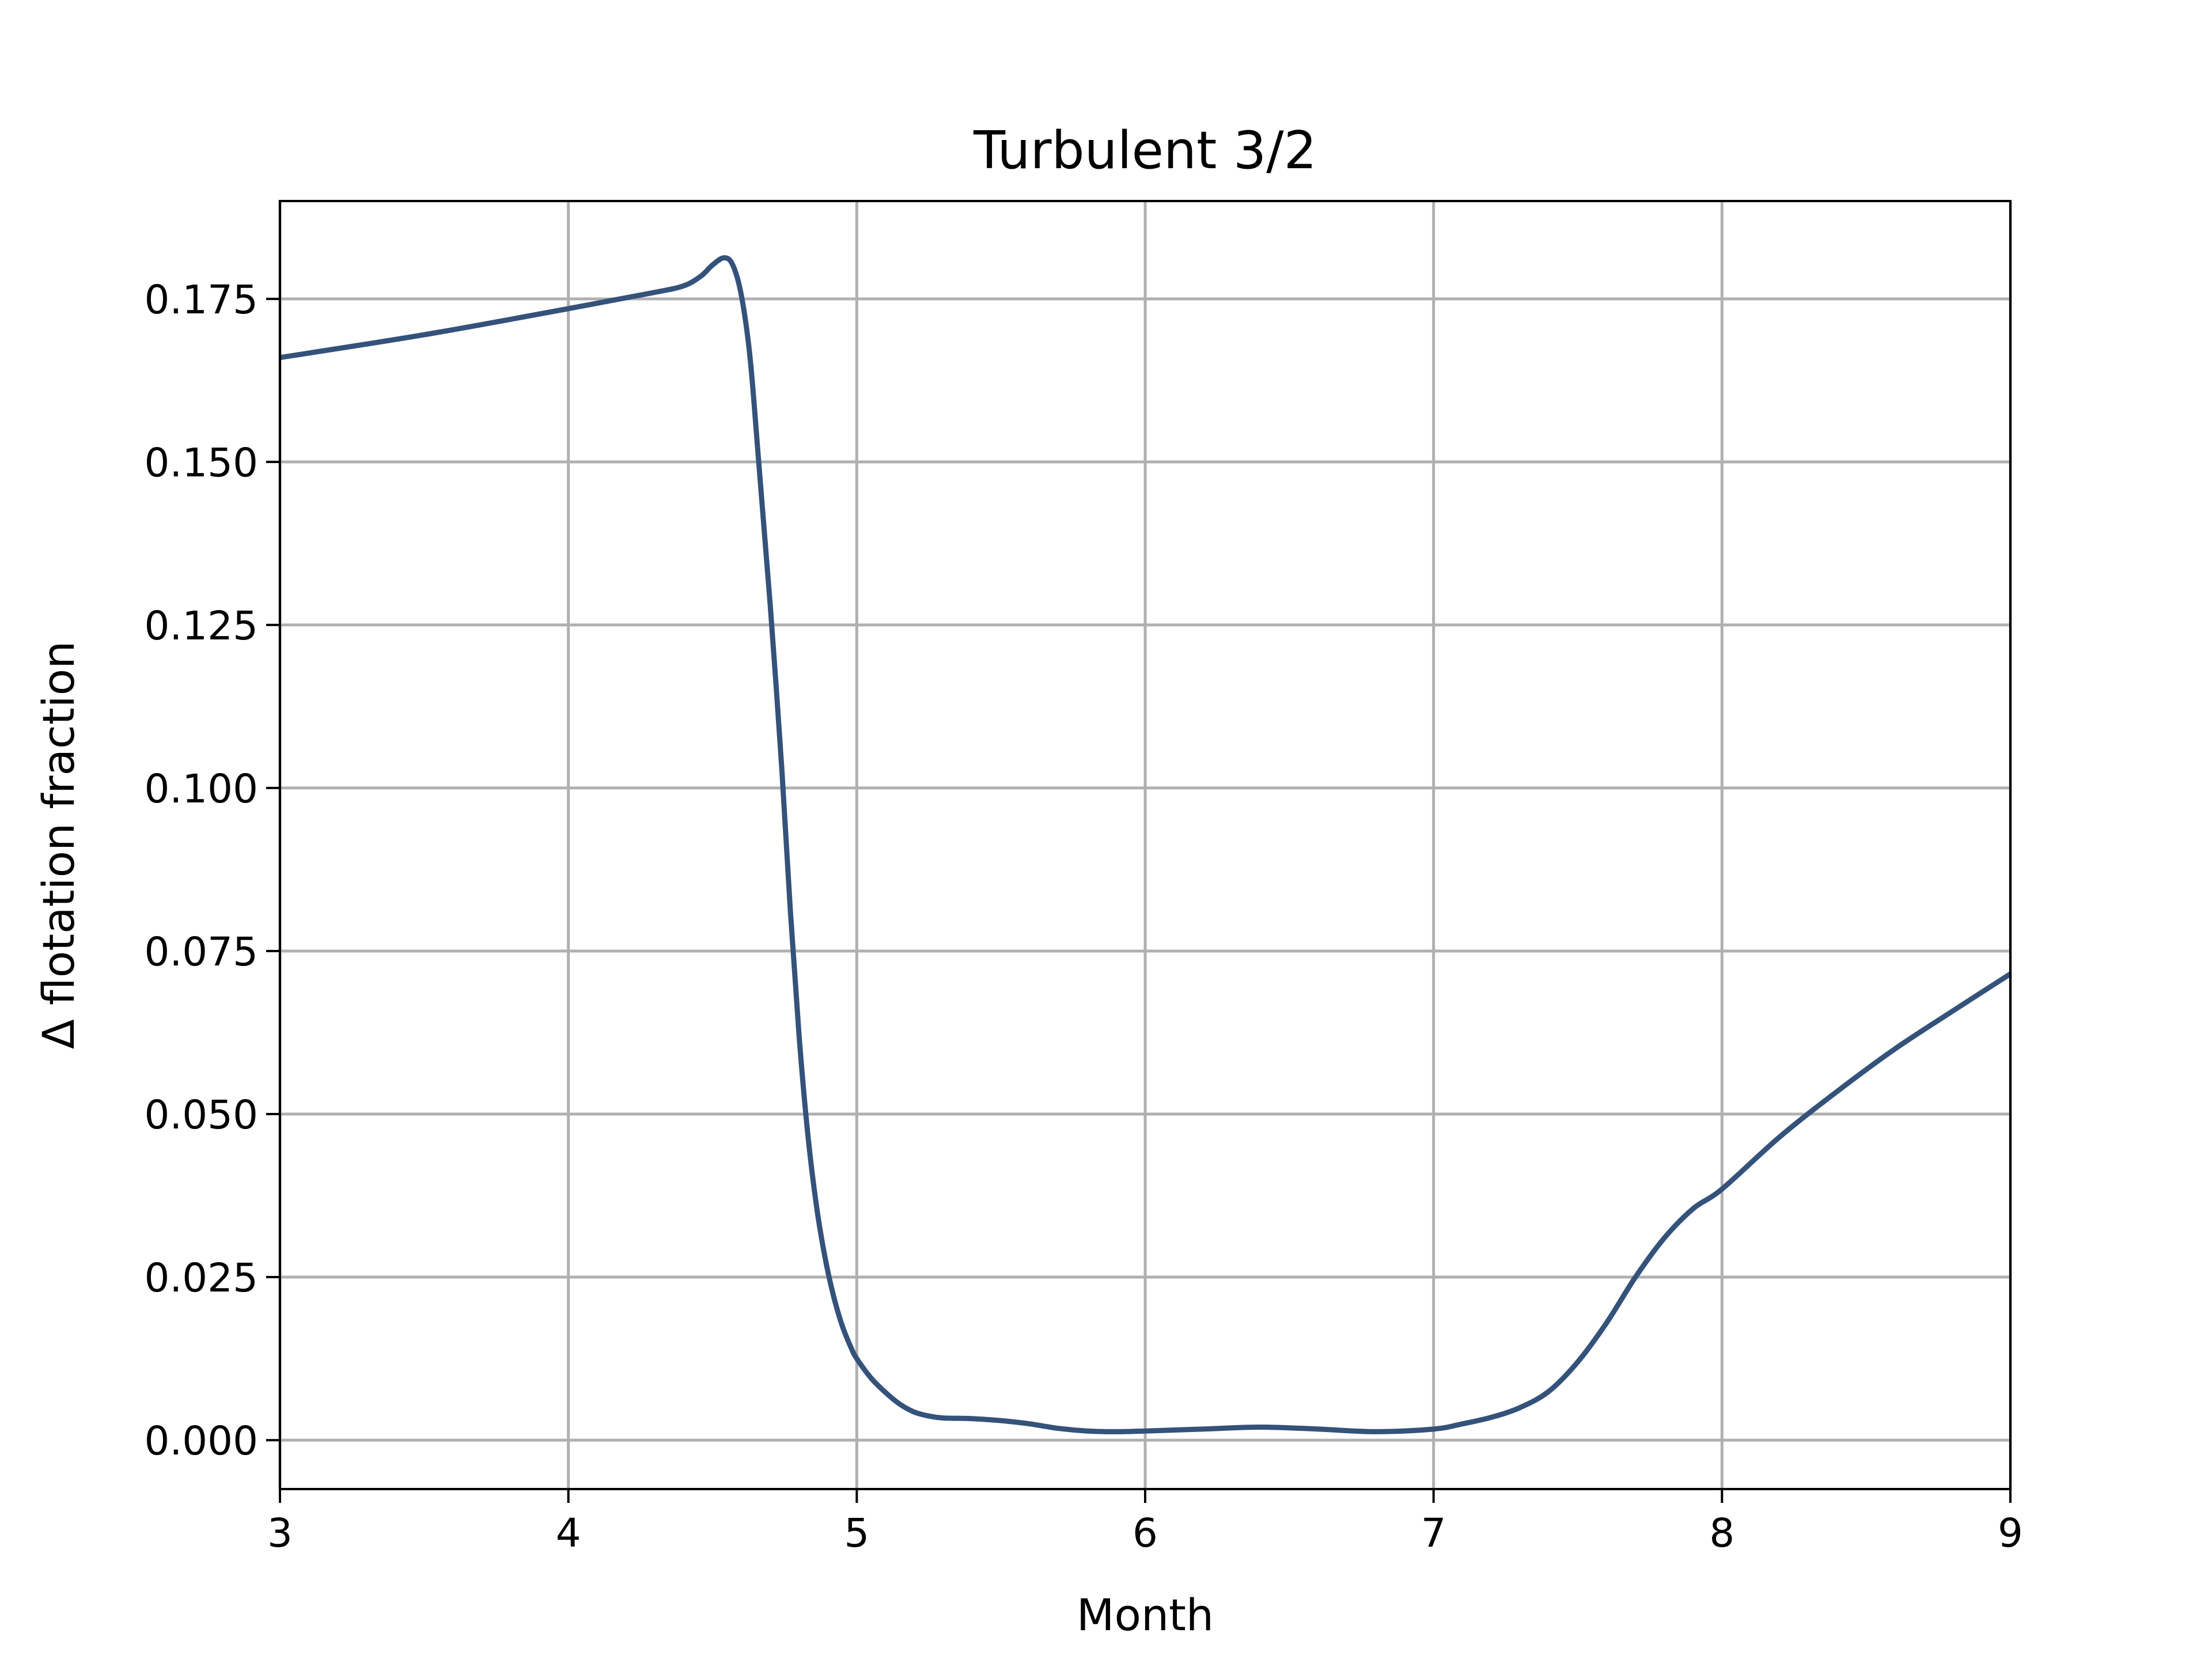  I want to click on y-axis-label: Δ flotation fraction, so click(58, 845).